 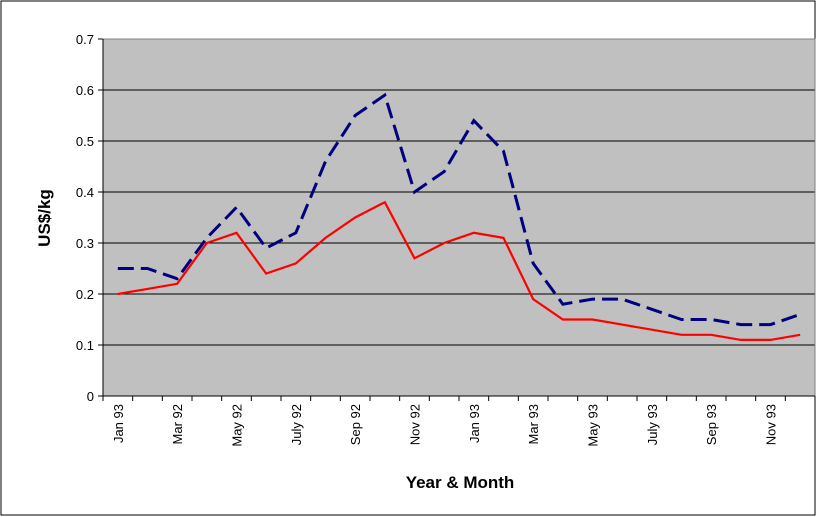 What do you see at coordinates (237, 425) in the screenshot?
I see `x-tick-label: May 92` at bounding box center [237, 425].